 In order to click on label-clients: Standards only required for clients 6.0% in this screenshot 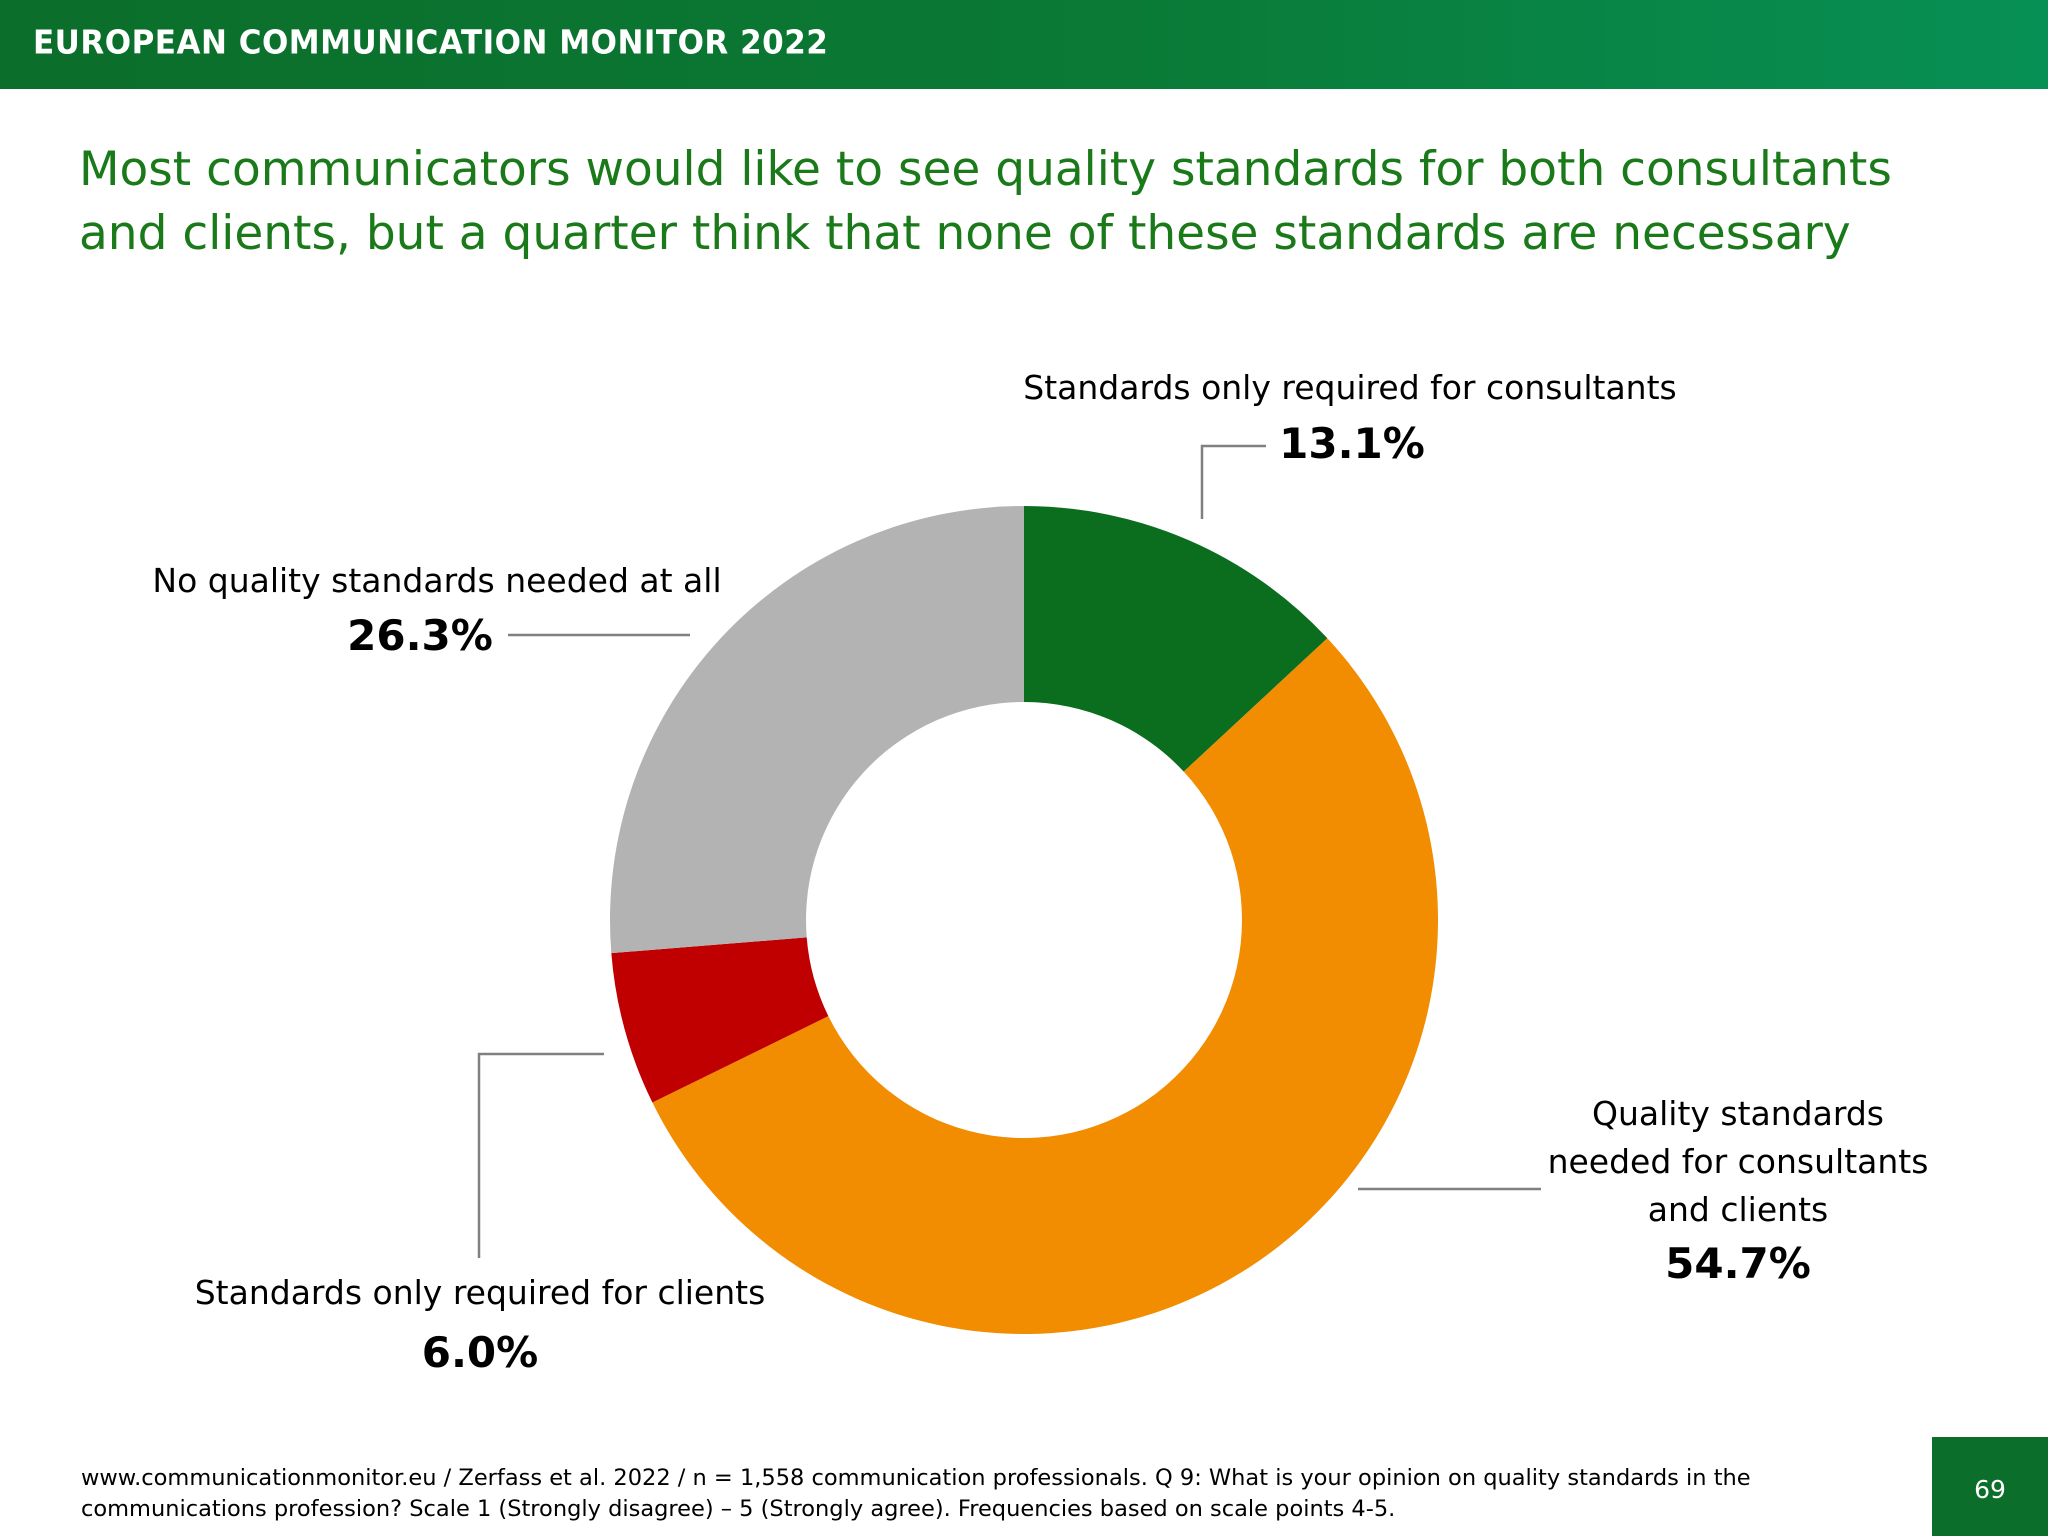, I will do `click(480, 1325)`.